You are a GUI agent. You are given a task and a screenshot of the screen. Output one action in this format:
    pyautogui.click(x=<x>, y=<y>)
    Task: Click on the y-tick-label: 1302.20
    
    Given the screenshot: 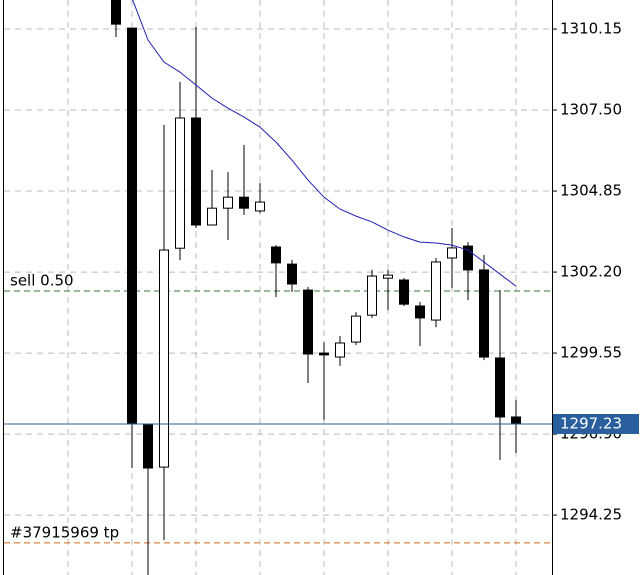 What is the action you would take?
    pyautogui.click(x=591, y=272)
    